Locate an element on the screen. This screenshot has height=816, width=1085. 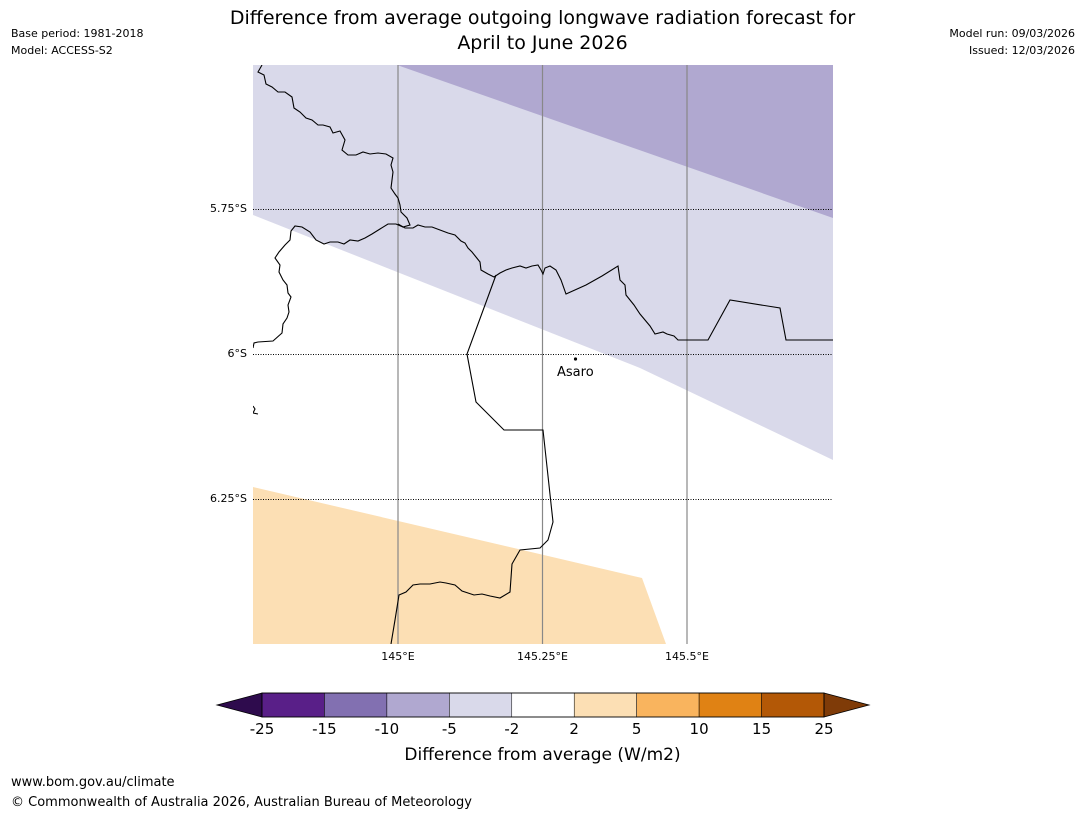
issued-date: Issued: 12/03/2026 is located at coordinates (1021, 50).